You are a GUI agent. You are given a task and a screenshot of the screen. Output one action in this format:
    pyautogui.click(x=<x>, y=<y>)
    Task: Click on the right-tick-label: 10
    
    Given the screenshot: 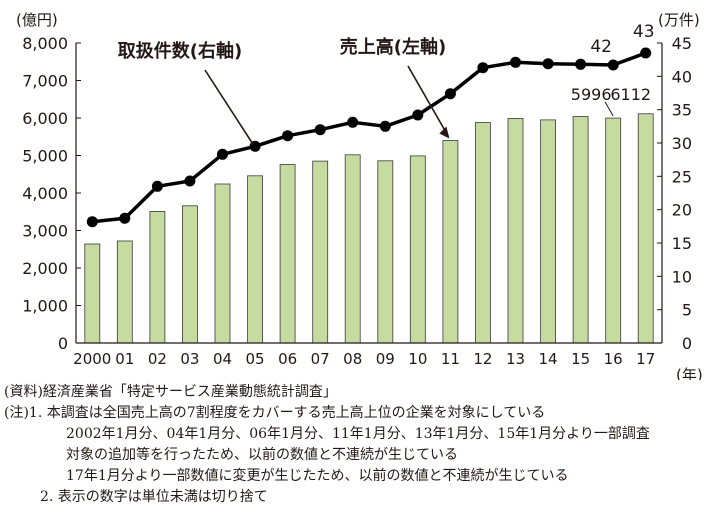 What is the action you would take?
    pyautogui.click(x=682, y=276)
    